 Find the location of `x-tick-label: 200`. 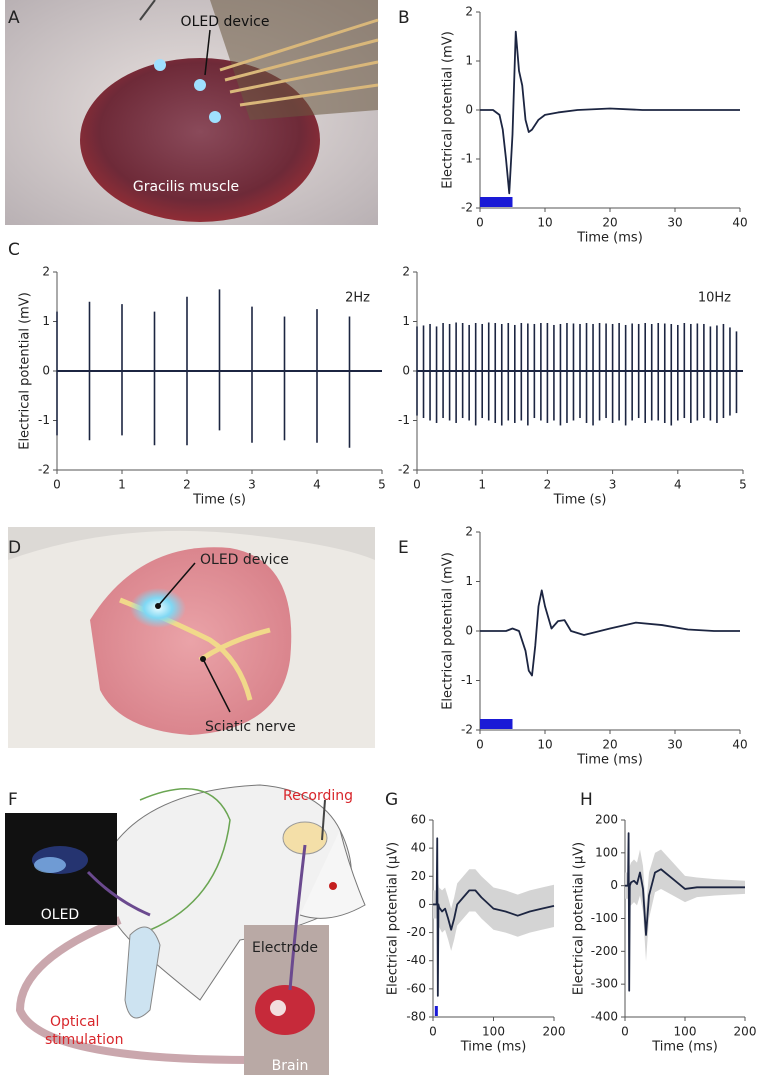

x-tick-label: 200 is located at coordinates (745, 1032).